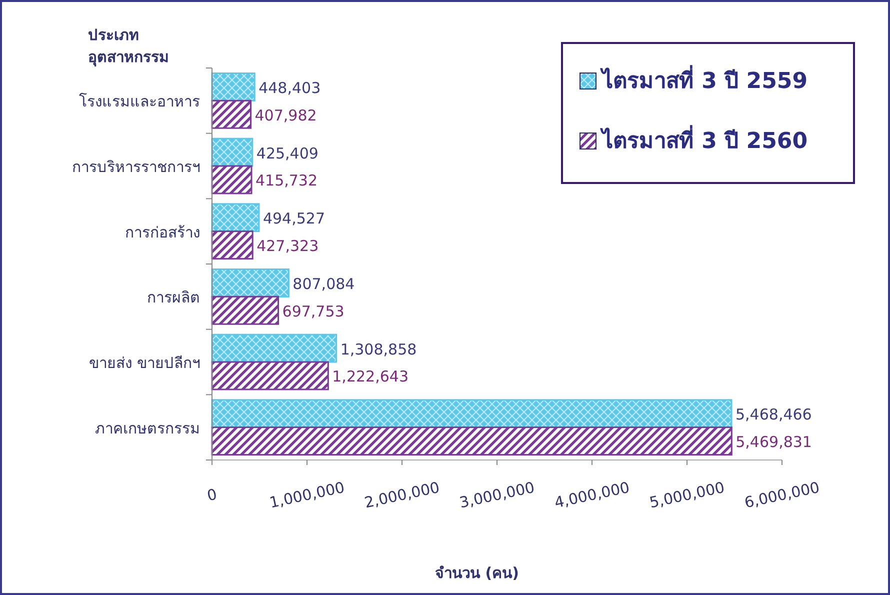 The height and width of the screenshot is (595, 890). I want to click on y-tick-label: การผลิต, so click(173, 297).